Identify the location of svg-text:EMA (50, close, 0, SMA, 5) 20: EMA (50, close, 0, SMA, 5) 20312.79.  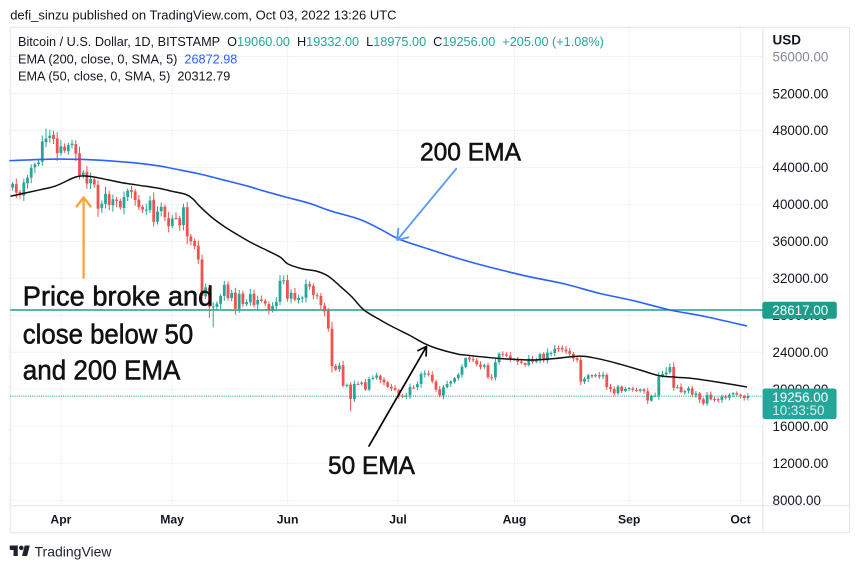
(124, 77).